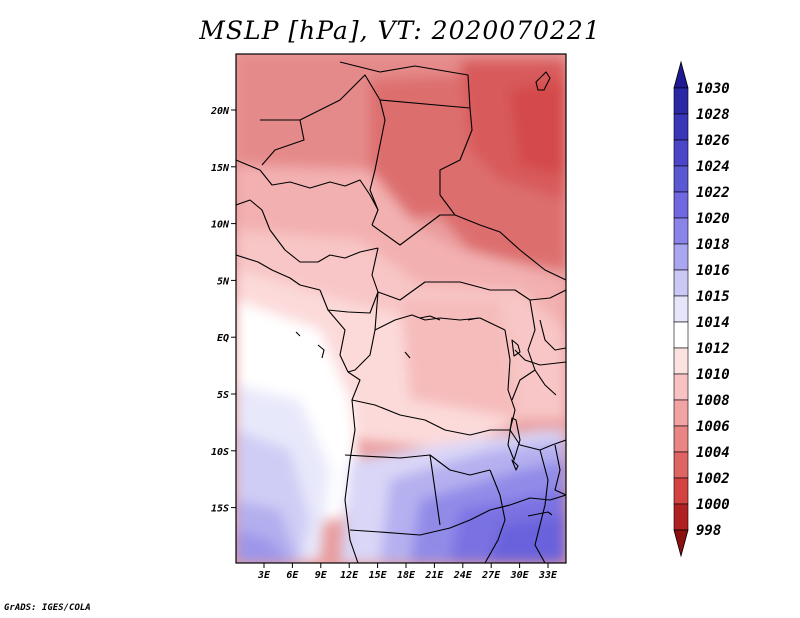 The image size is (800, 618). I want to click on y-tick-label: 5N, so click(223, 281).